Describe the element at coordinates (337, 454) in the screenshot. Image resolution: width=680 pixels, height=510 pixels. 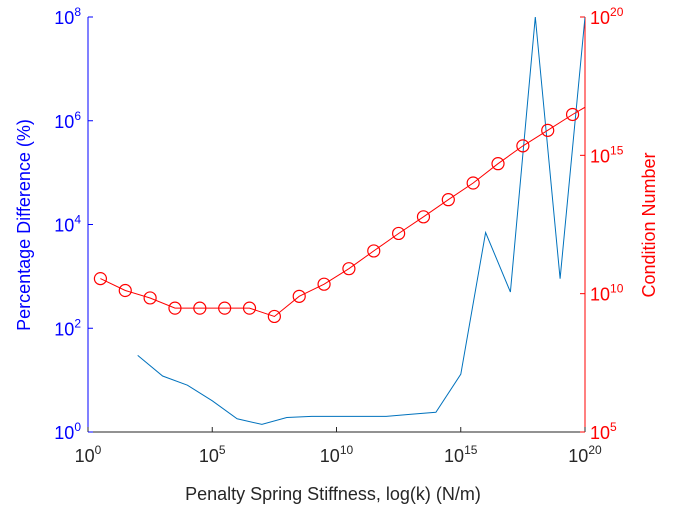
I see `x-tick-label: 10¹⁰` at that location.